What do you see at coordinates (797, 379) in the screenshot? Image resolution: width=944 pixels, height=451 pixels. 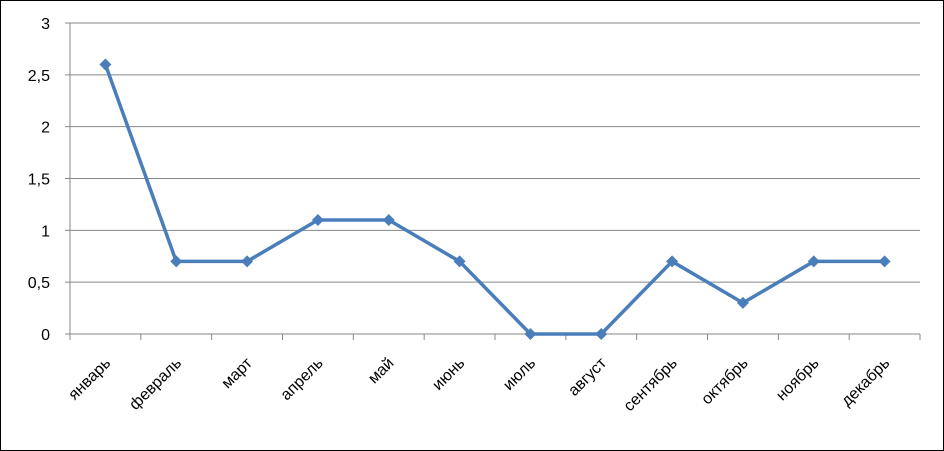 I see `x-tick-label: ноябрь` at bounding box center [797, 379].